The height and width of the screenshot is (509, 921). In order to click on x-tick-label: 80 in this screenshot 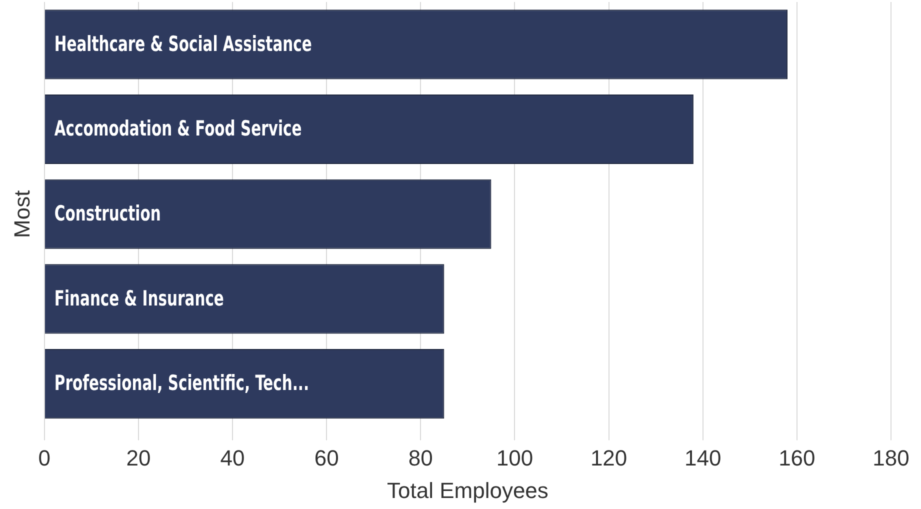, I will do `click(420, 457)`.